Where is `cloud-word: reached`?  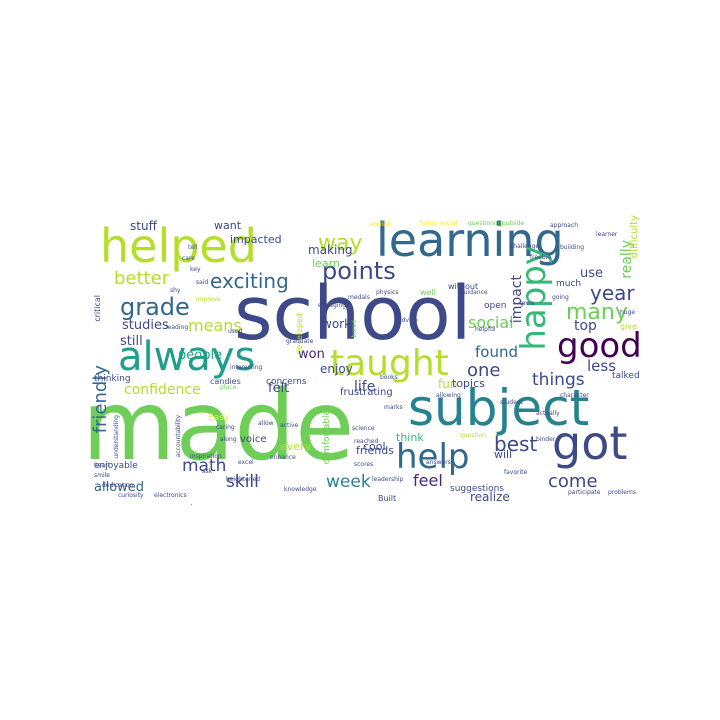
cloud-word: reached is located at coordinates (366, 441).